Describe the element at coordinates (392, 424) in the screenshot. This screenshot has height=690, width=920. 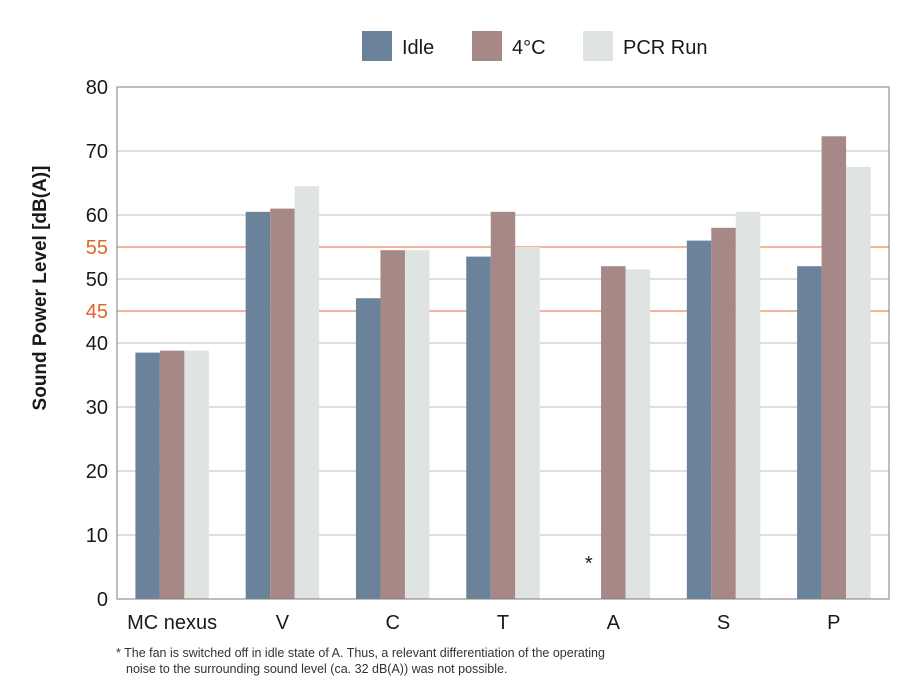
I see `bar-cold-c` at that location.